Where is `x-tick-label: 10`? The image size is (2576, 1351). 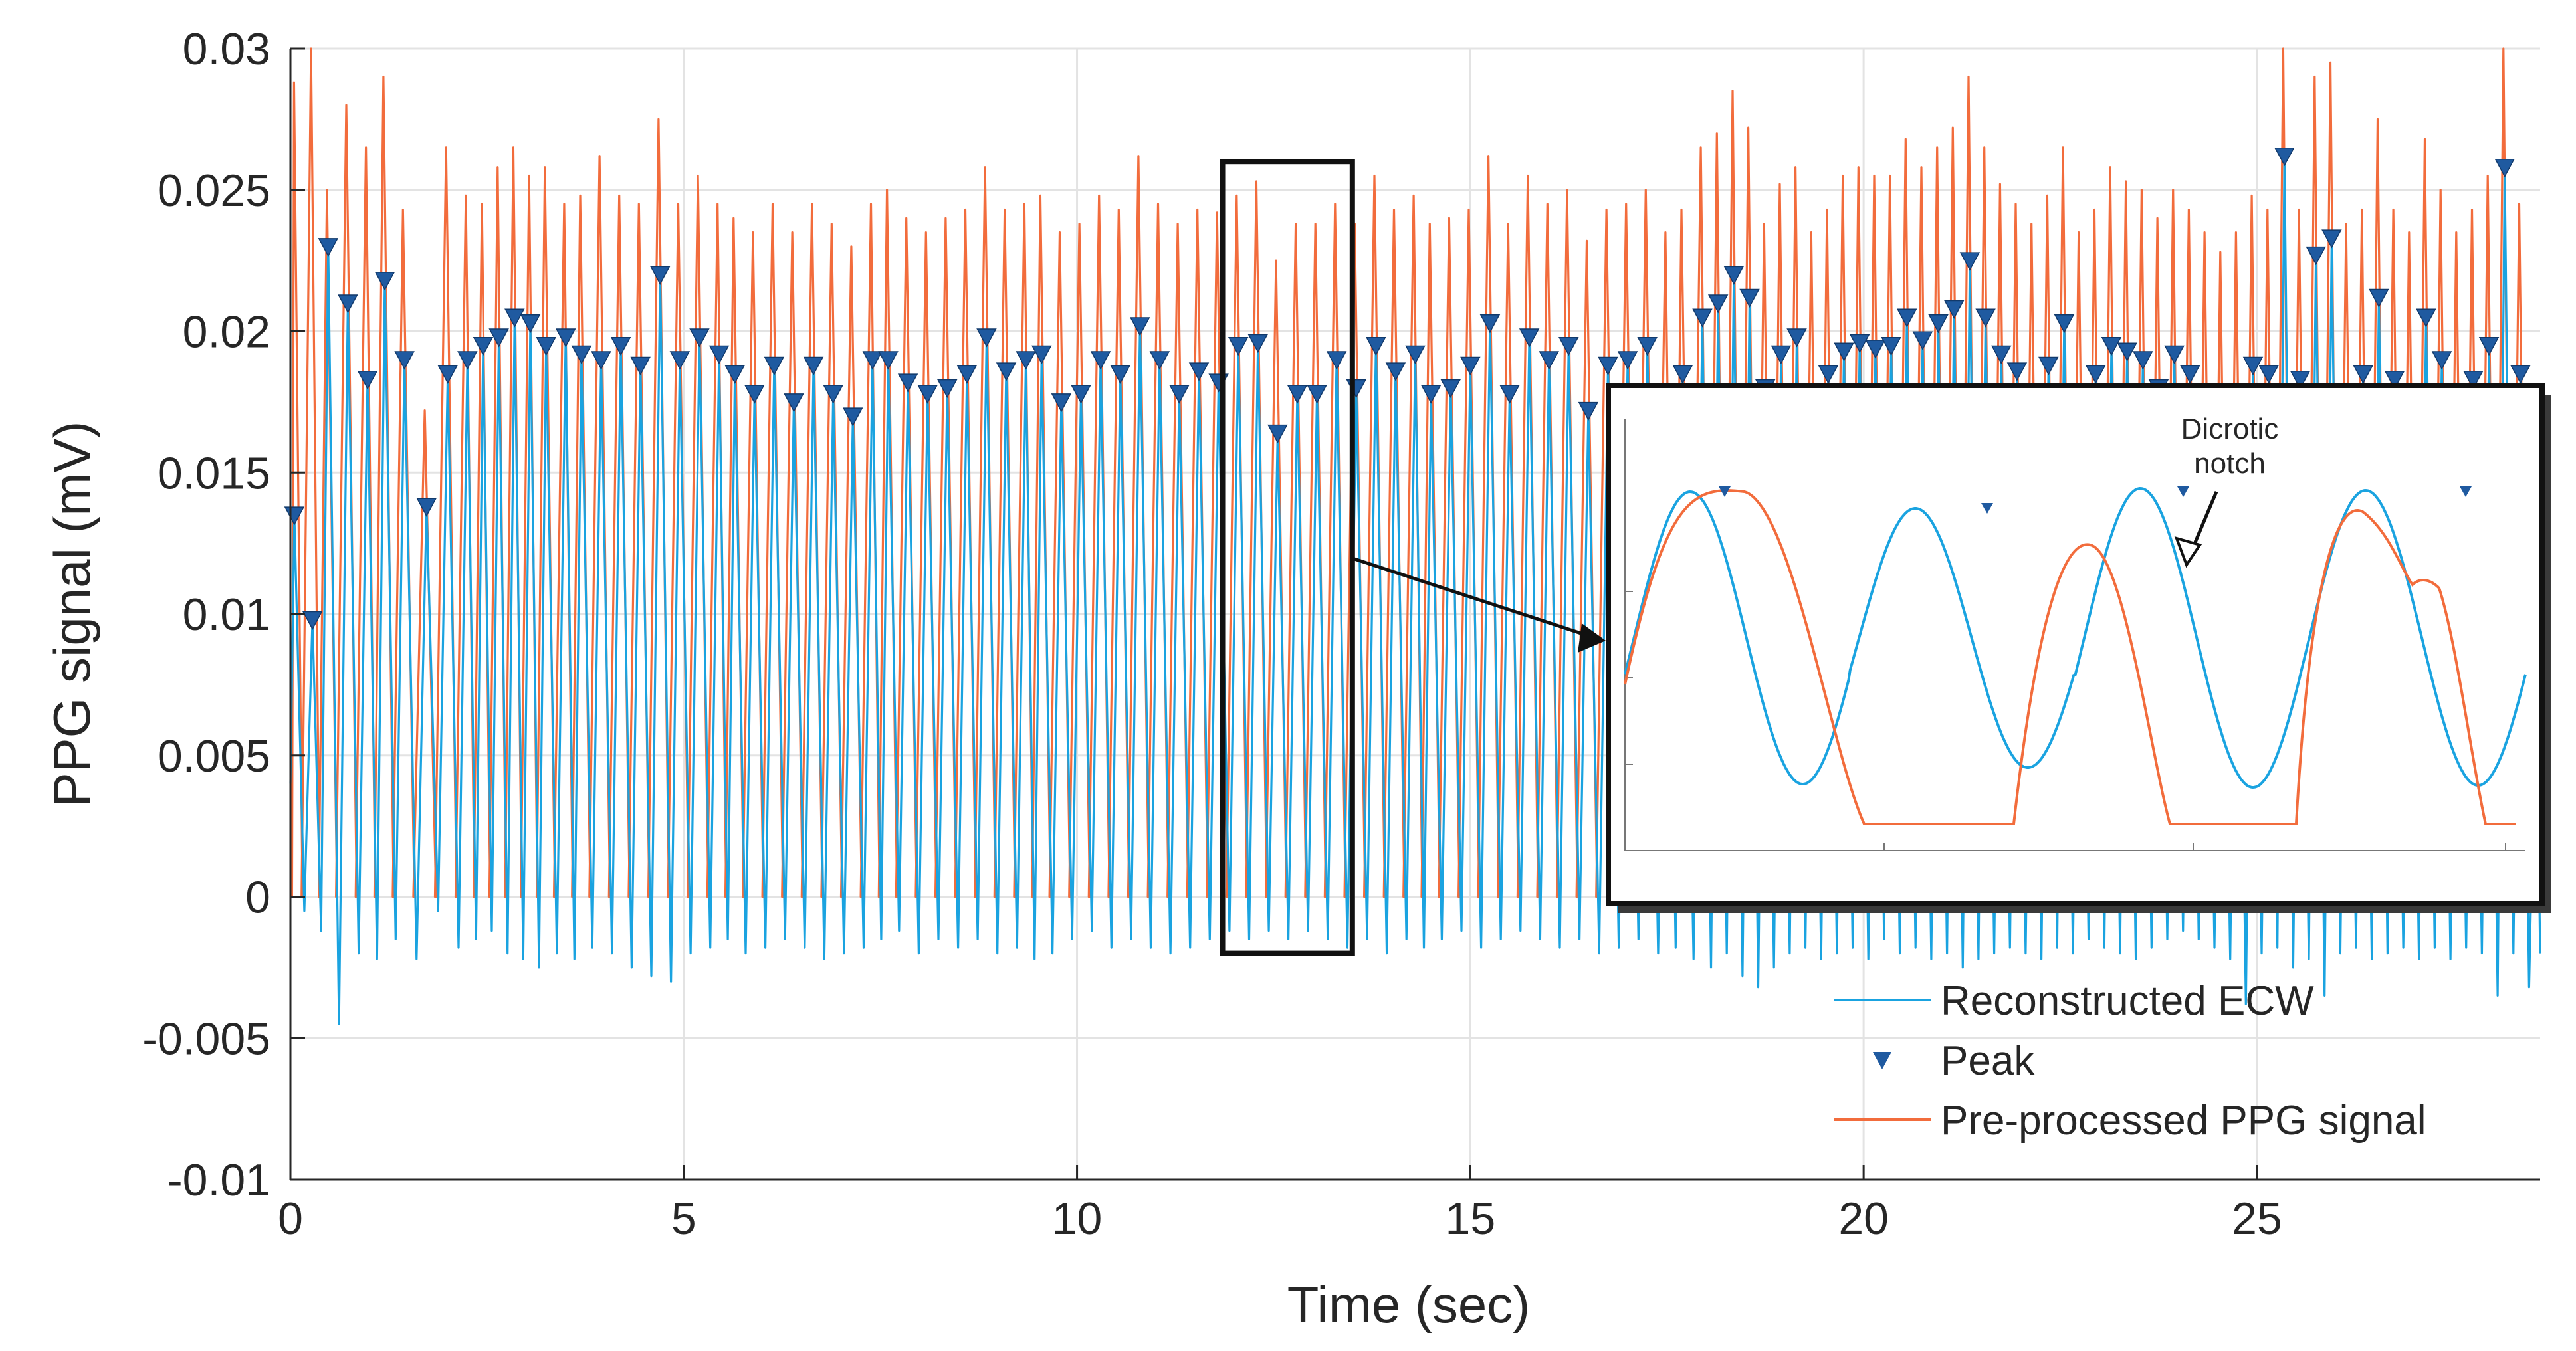 x-tick-label: 10 is located at coordinates (1077, 1219).